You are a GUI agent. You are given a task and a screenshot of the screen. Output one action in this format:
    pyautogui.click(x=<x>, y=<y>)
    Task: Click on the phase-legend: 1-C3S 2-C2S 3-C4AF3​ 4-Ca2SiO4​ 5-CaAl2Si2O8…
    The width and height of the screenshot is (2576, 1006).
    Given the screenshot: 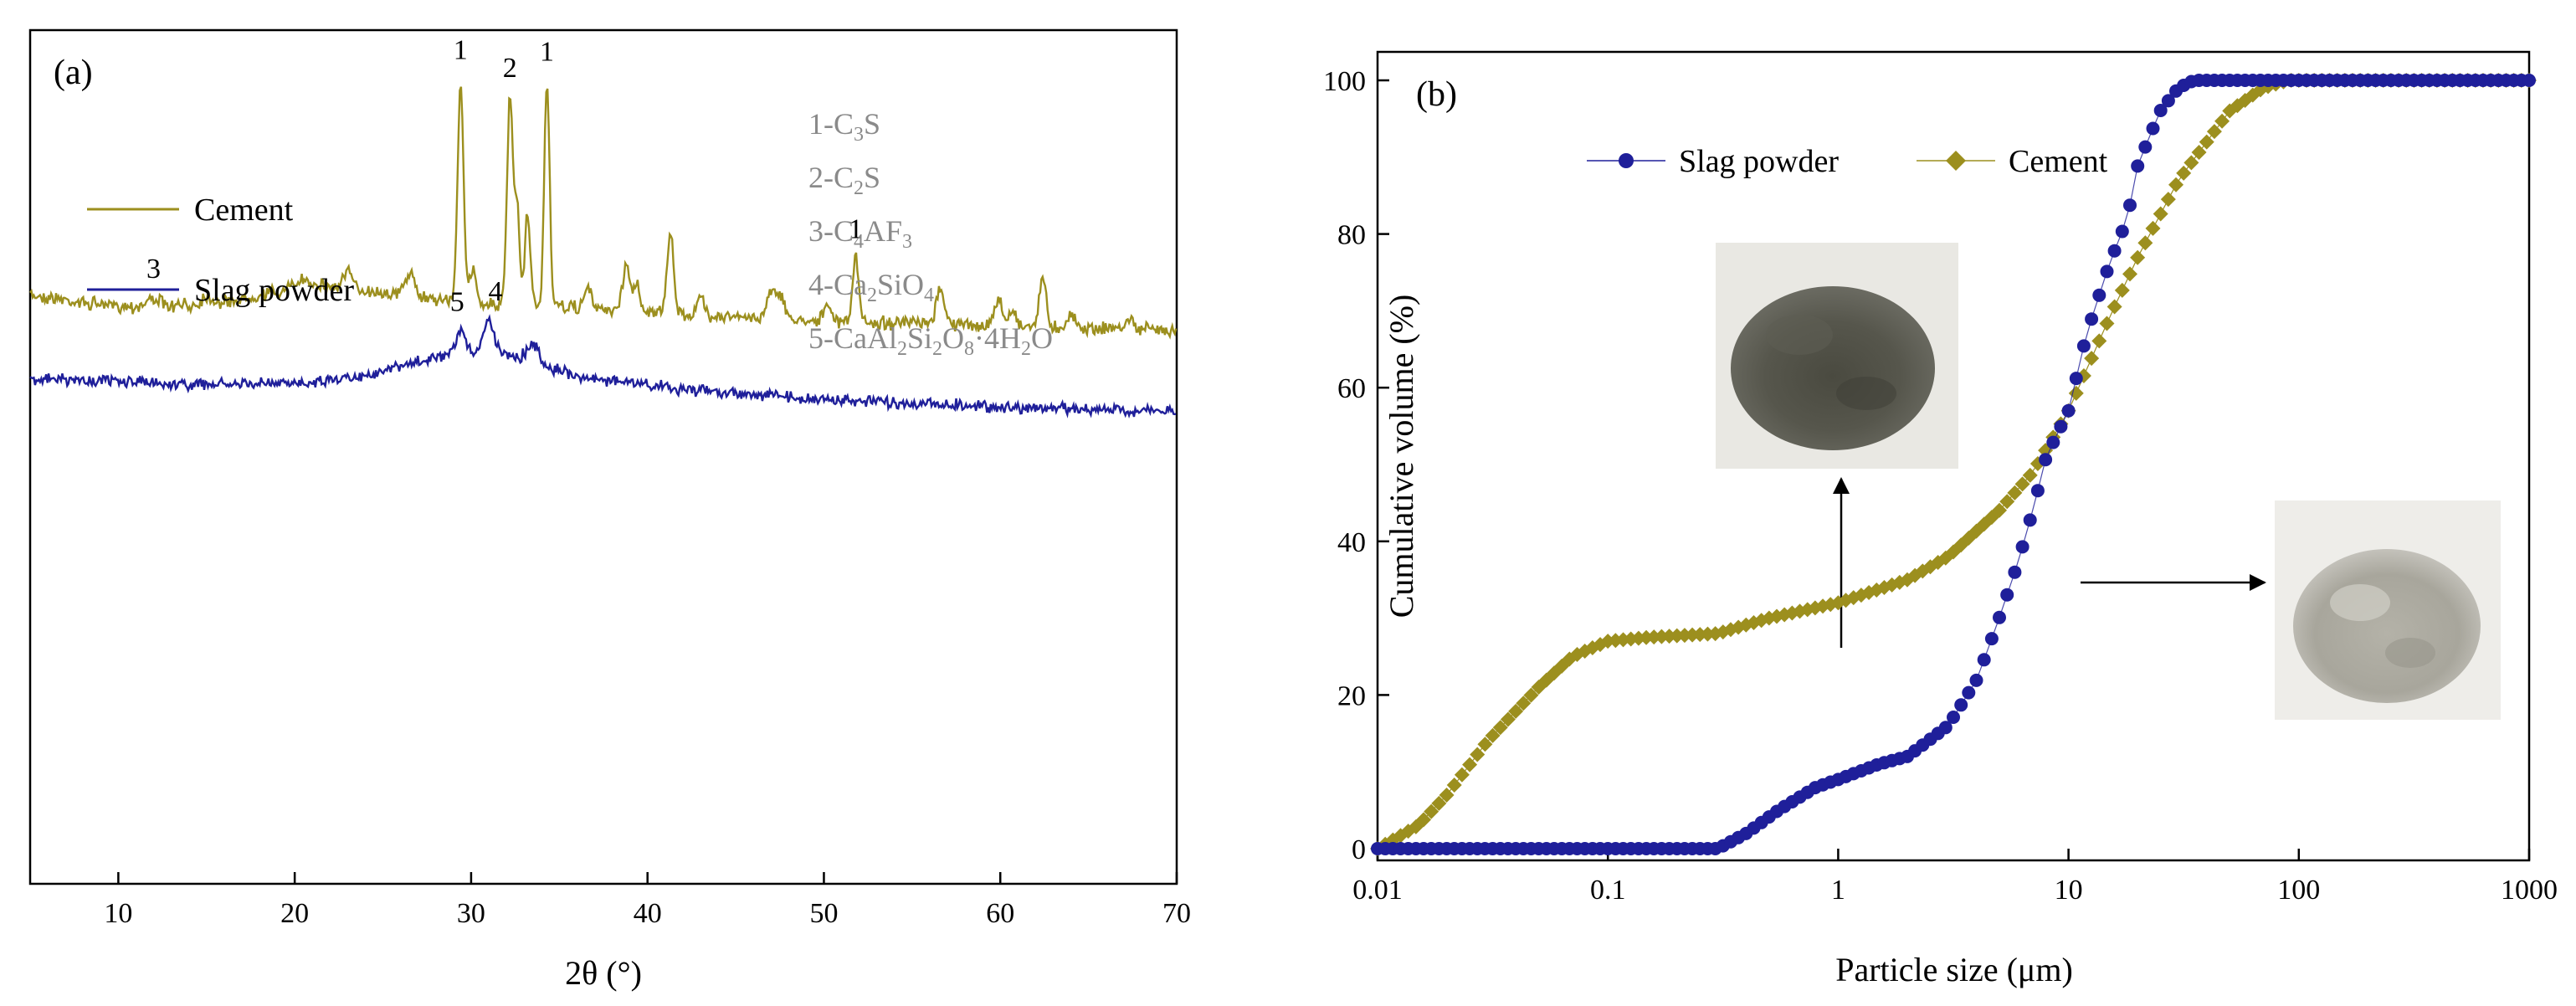 What is the action you would take?
    pyautogui.click(x=930, y=234)
    